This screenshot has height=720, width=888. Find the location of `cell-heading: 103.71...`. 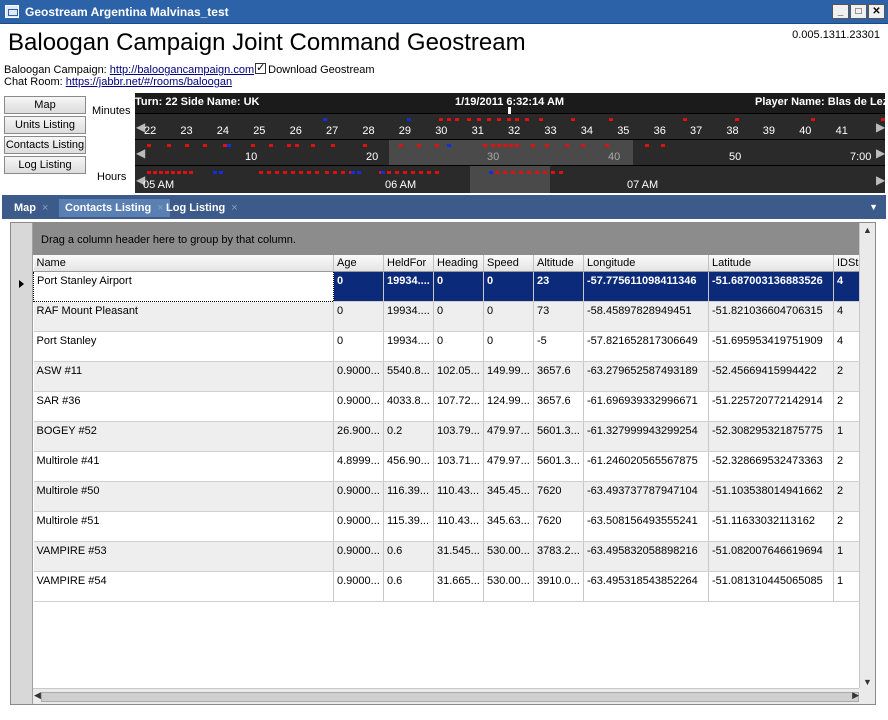

cell-heading: 103.71... is located at coordinates (458, 466).